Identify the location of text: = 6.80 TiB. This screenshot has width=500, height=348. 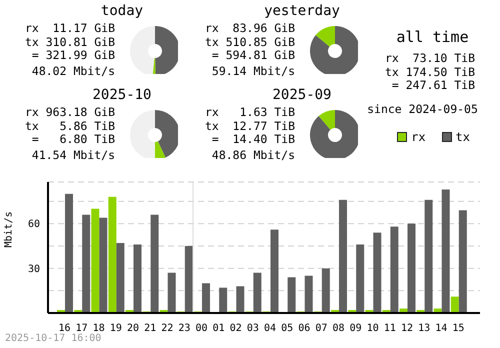
(72, 139).